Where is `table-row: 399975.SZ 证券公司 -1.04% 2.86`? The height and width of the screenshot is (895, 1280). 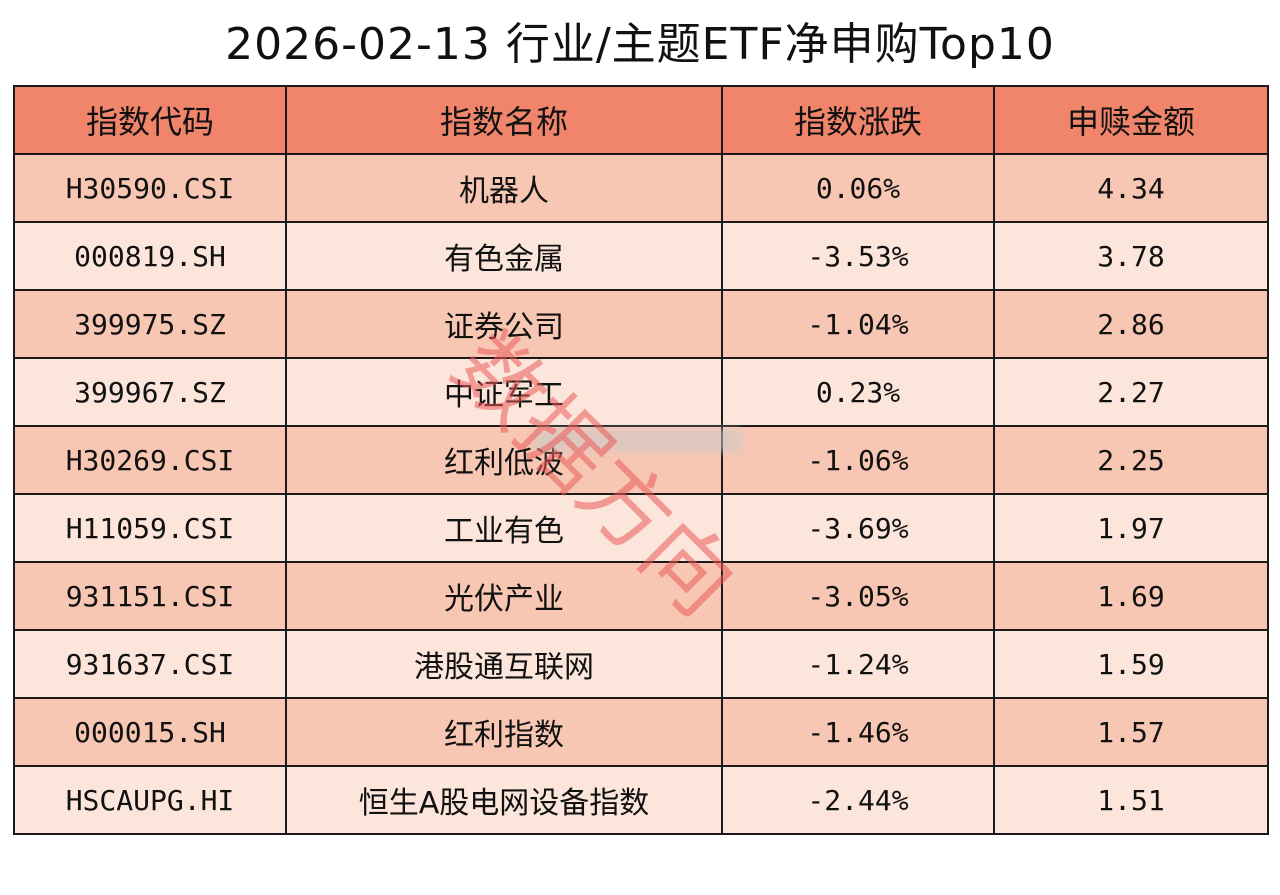
table-row: 399975.SZ 证券公司 -1.04% 2.86 is located at coordinates (641, 324).